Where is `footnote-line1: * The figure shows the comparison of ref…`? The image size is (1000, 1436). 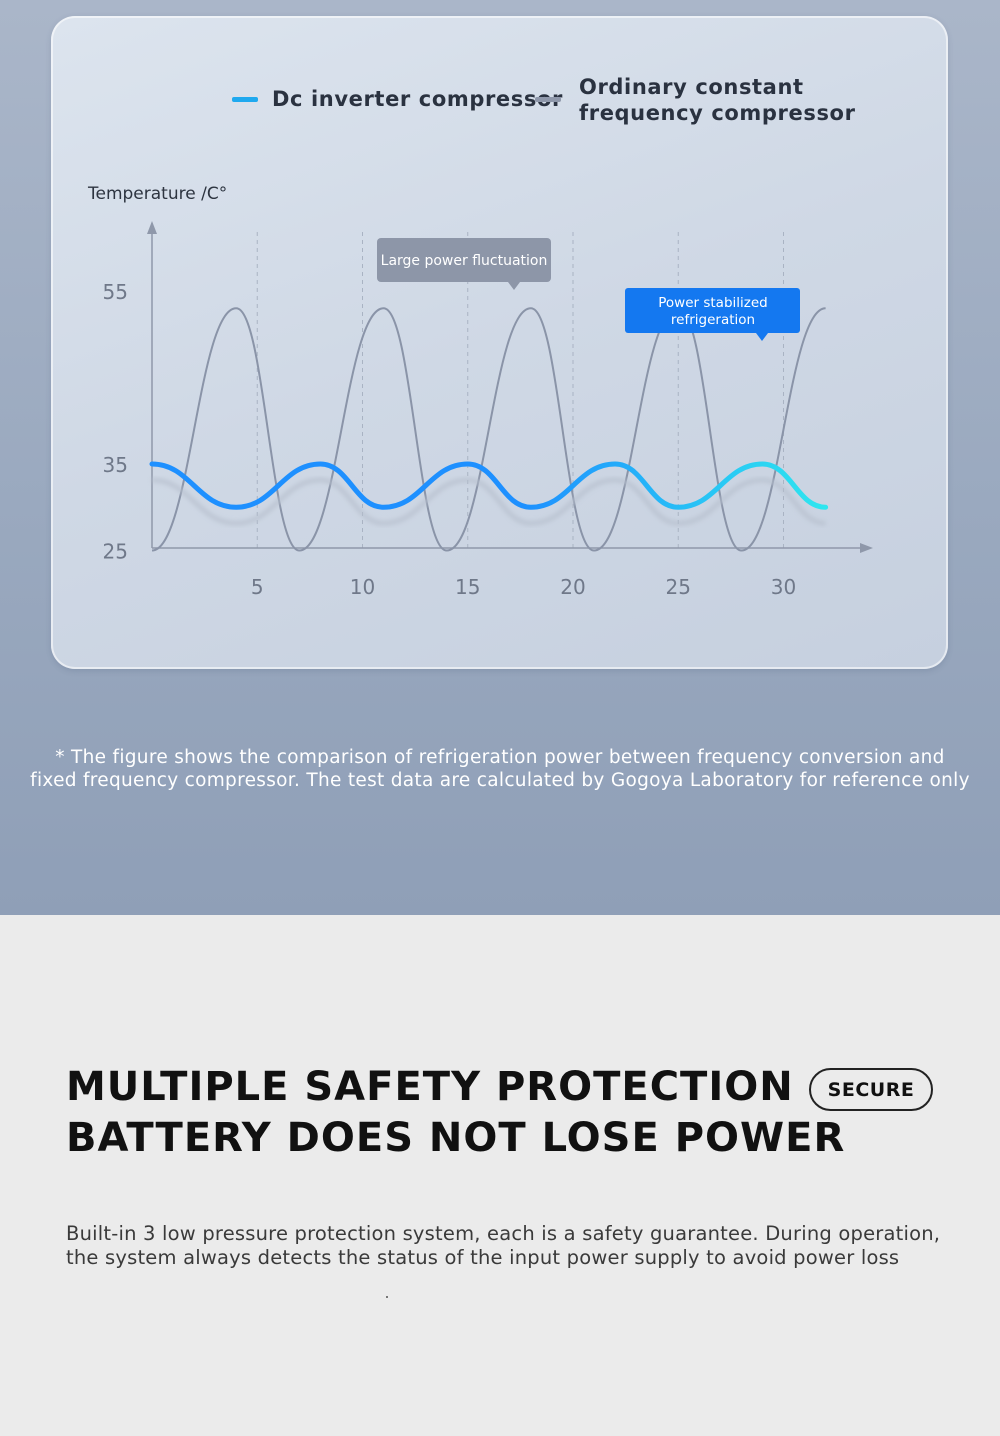 footnote-line1: * The figure shows the comparison of ref… is located at coordinates (500, 757).